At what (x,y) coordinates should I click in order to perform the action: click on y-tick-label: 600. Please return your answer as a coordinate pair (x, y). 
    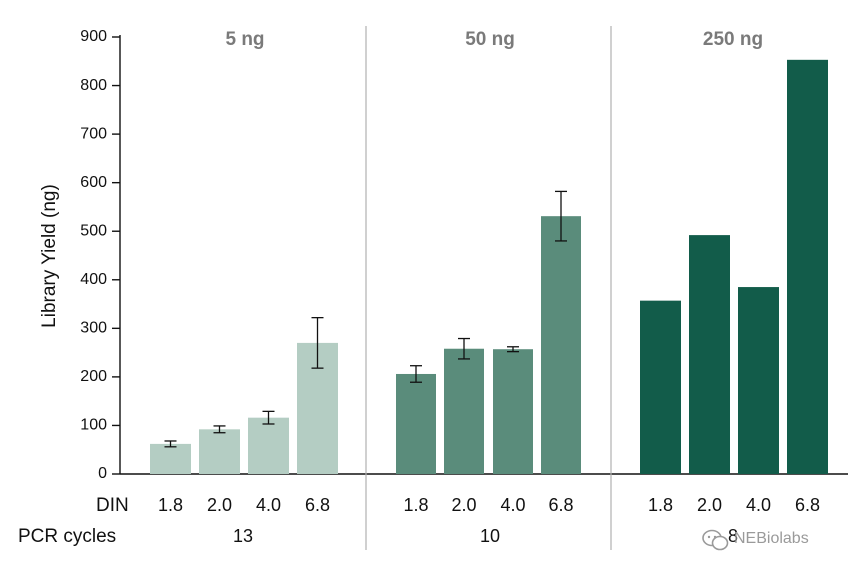
    Looking at the image, I should click on (93, 182).